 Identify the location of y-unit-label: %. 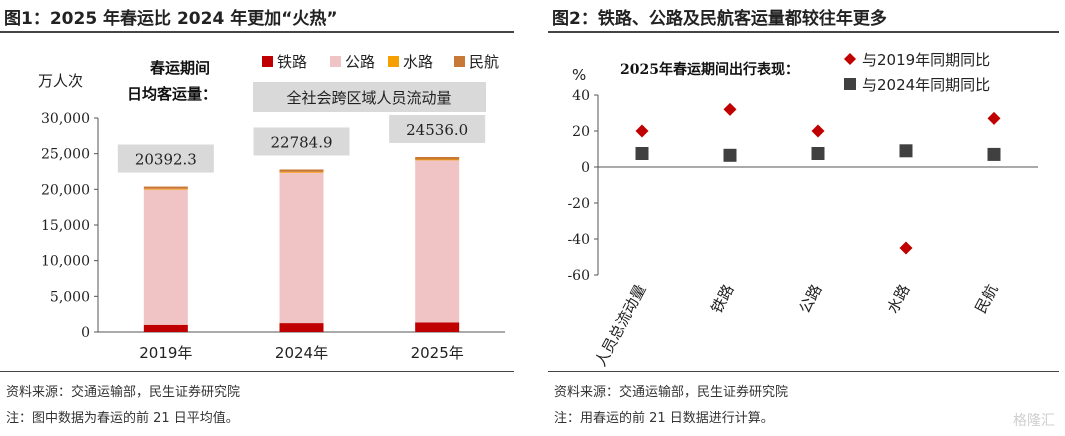
(579, 75).